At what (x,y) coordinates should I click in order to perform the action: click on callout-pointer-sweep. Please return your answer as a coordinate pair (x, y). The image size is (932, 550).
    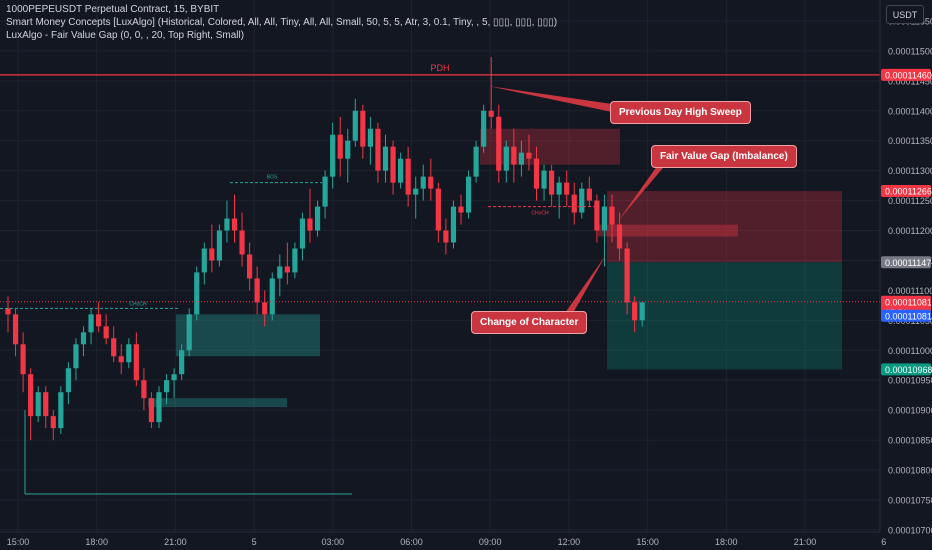
    Looking at the image, I should click on (550, 99).